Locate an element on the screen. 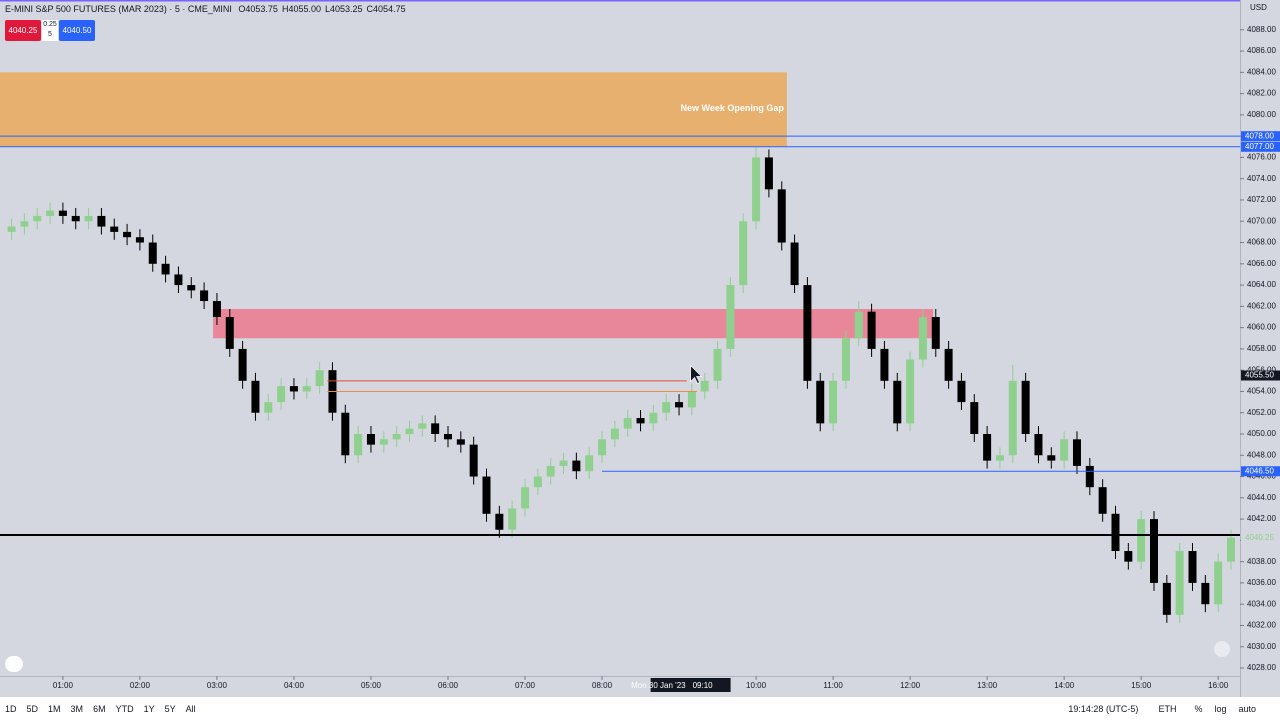 The image size is (1280, 720). sell-button: 4040.25 is located at coordinates (23, 30).